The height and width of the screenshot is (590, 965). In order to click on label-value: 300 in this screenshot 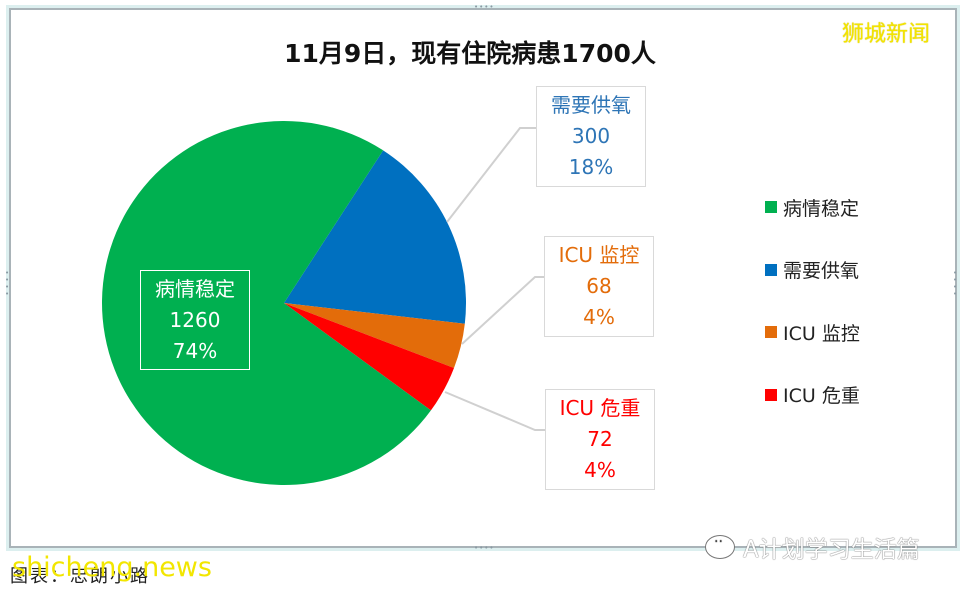, I will do `click(591, 136)`.